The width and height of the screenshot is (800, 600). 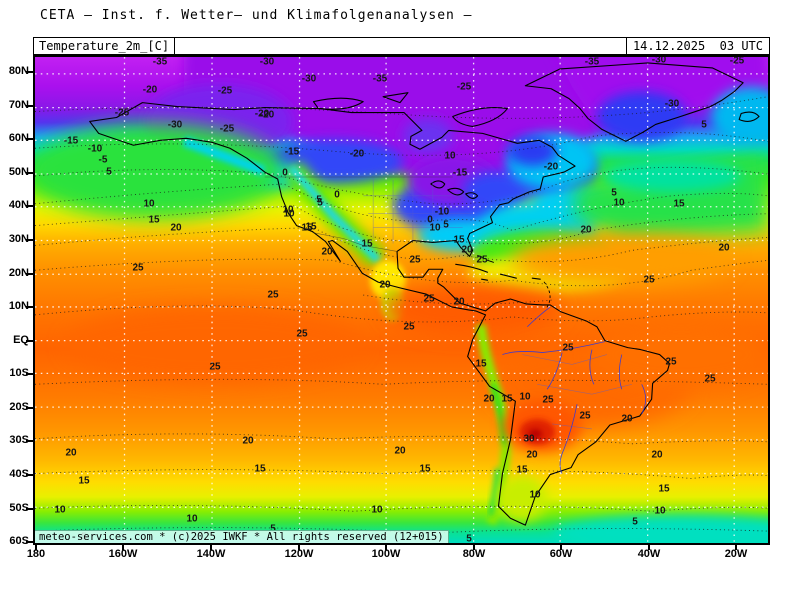 What do you see at coordinates (19, 407) in the screenshot?
I see `lat-axis-label: 20S` at bounding box center [19, 407].